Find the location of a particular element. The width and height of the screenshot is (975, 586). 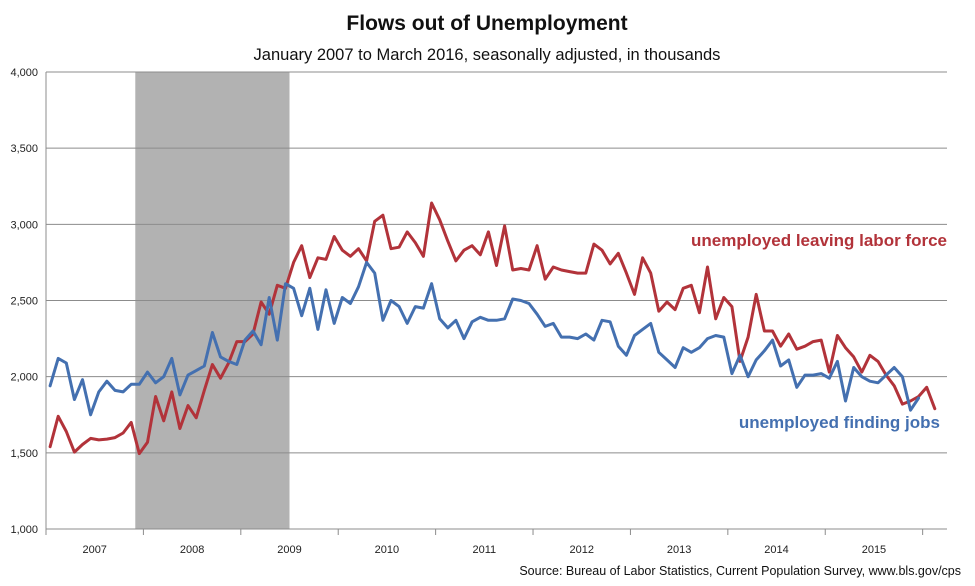

series-label-finding: unemployed finding jobs is located at coordinates (839, 422).